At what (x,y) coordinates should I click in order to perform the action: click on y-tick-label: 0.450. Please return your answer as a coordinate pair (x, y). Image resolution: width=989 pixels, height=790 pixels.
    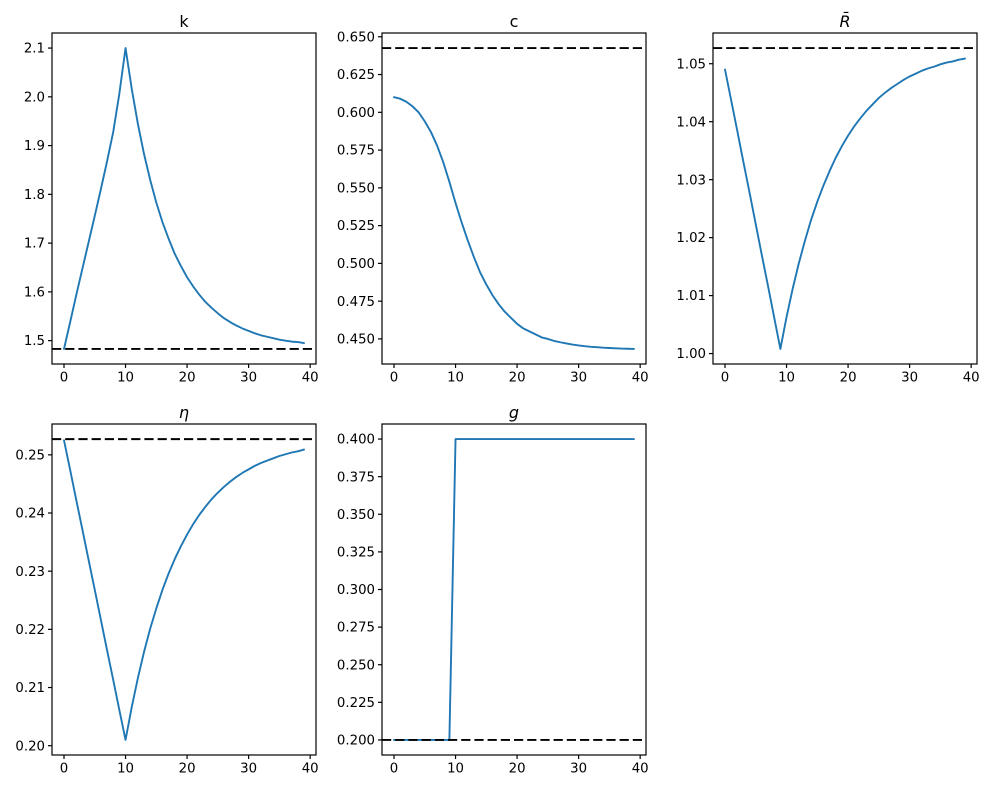
    Looking at the image, I should click on (356, 340).